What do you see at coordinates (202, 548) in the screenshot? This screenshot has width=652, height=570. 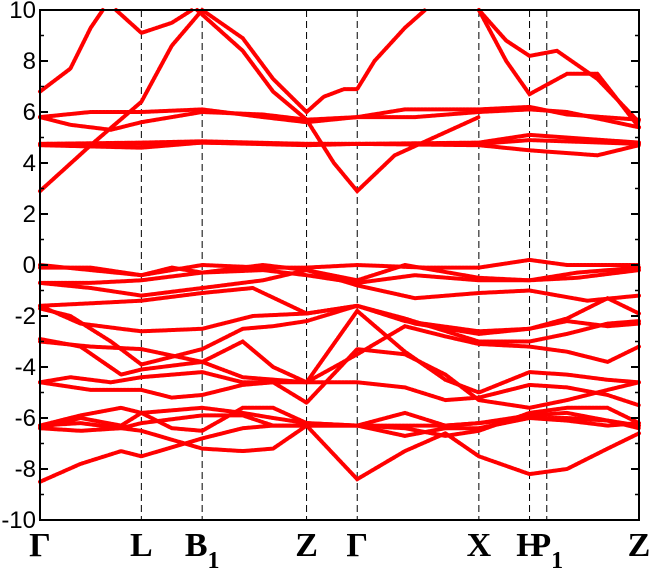 I see `kpoint-label: B1` at bounding box center [202, 548].